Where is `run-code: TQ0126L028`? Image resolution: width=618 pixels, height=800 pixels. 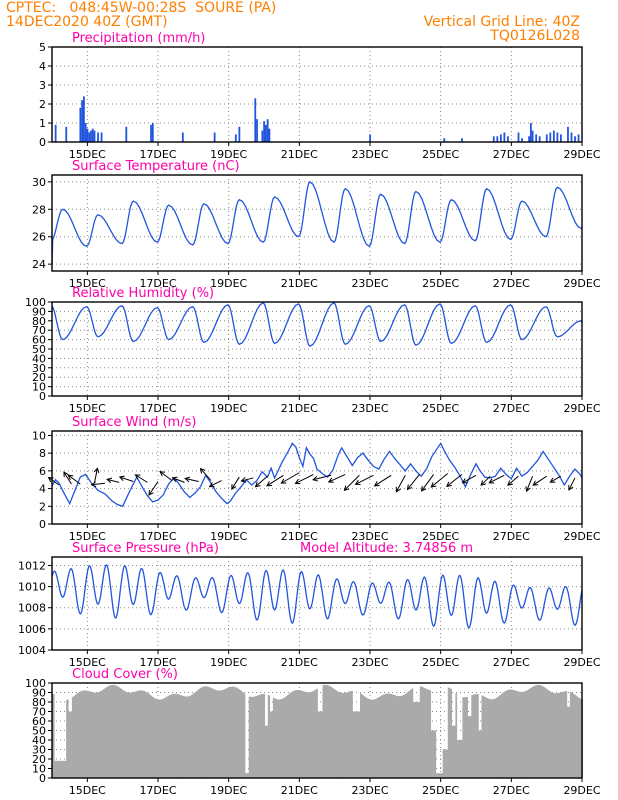
run-code: TQ0126L028 is located at coordinates (535, 36).